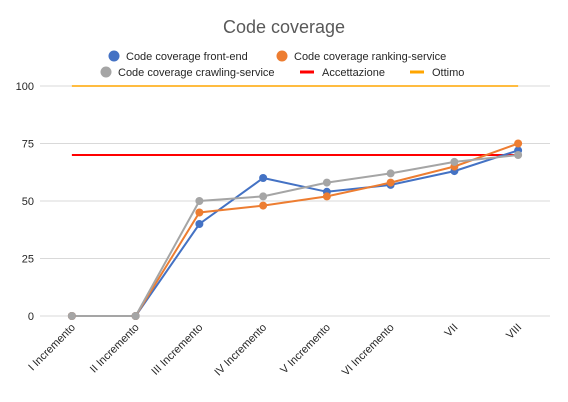 The width and height of the screenshot is (568, 402). Describe the element at coordinates (187, 57) in the screenshot. I see `legend-label: Code coverage front-end` at that location.